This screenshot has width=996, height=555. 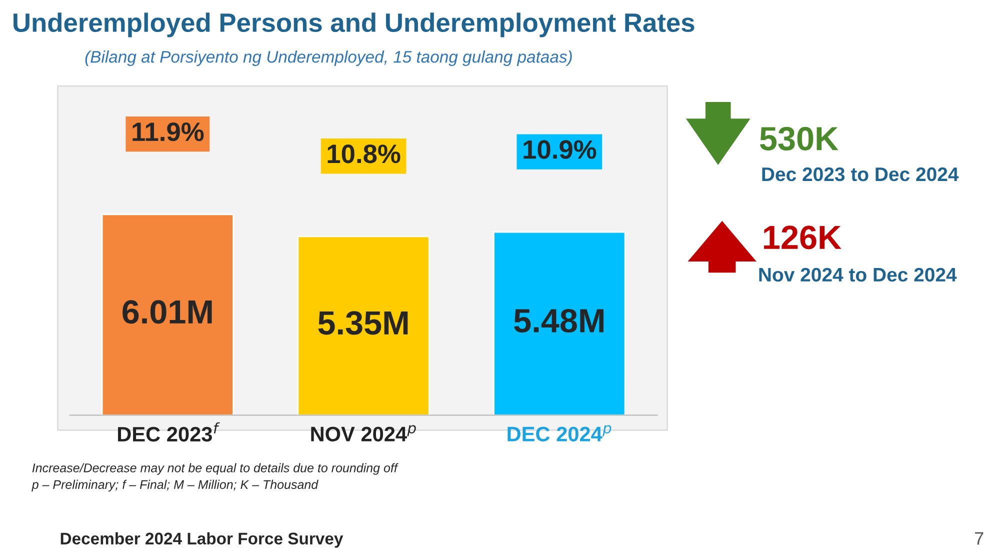 I want to click on text: Increase/Decrease may not be equal to details due to rounding off, so click(x=215, y=469).